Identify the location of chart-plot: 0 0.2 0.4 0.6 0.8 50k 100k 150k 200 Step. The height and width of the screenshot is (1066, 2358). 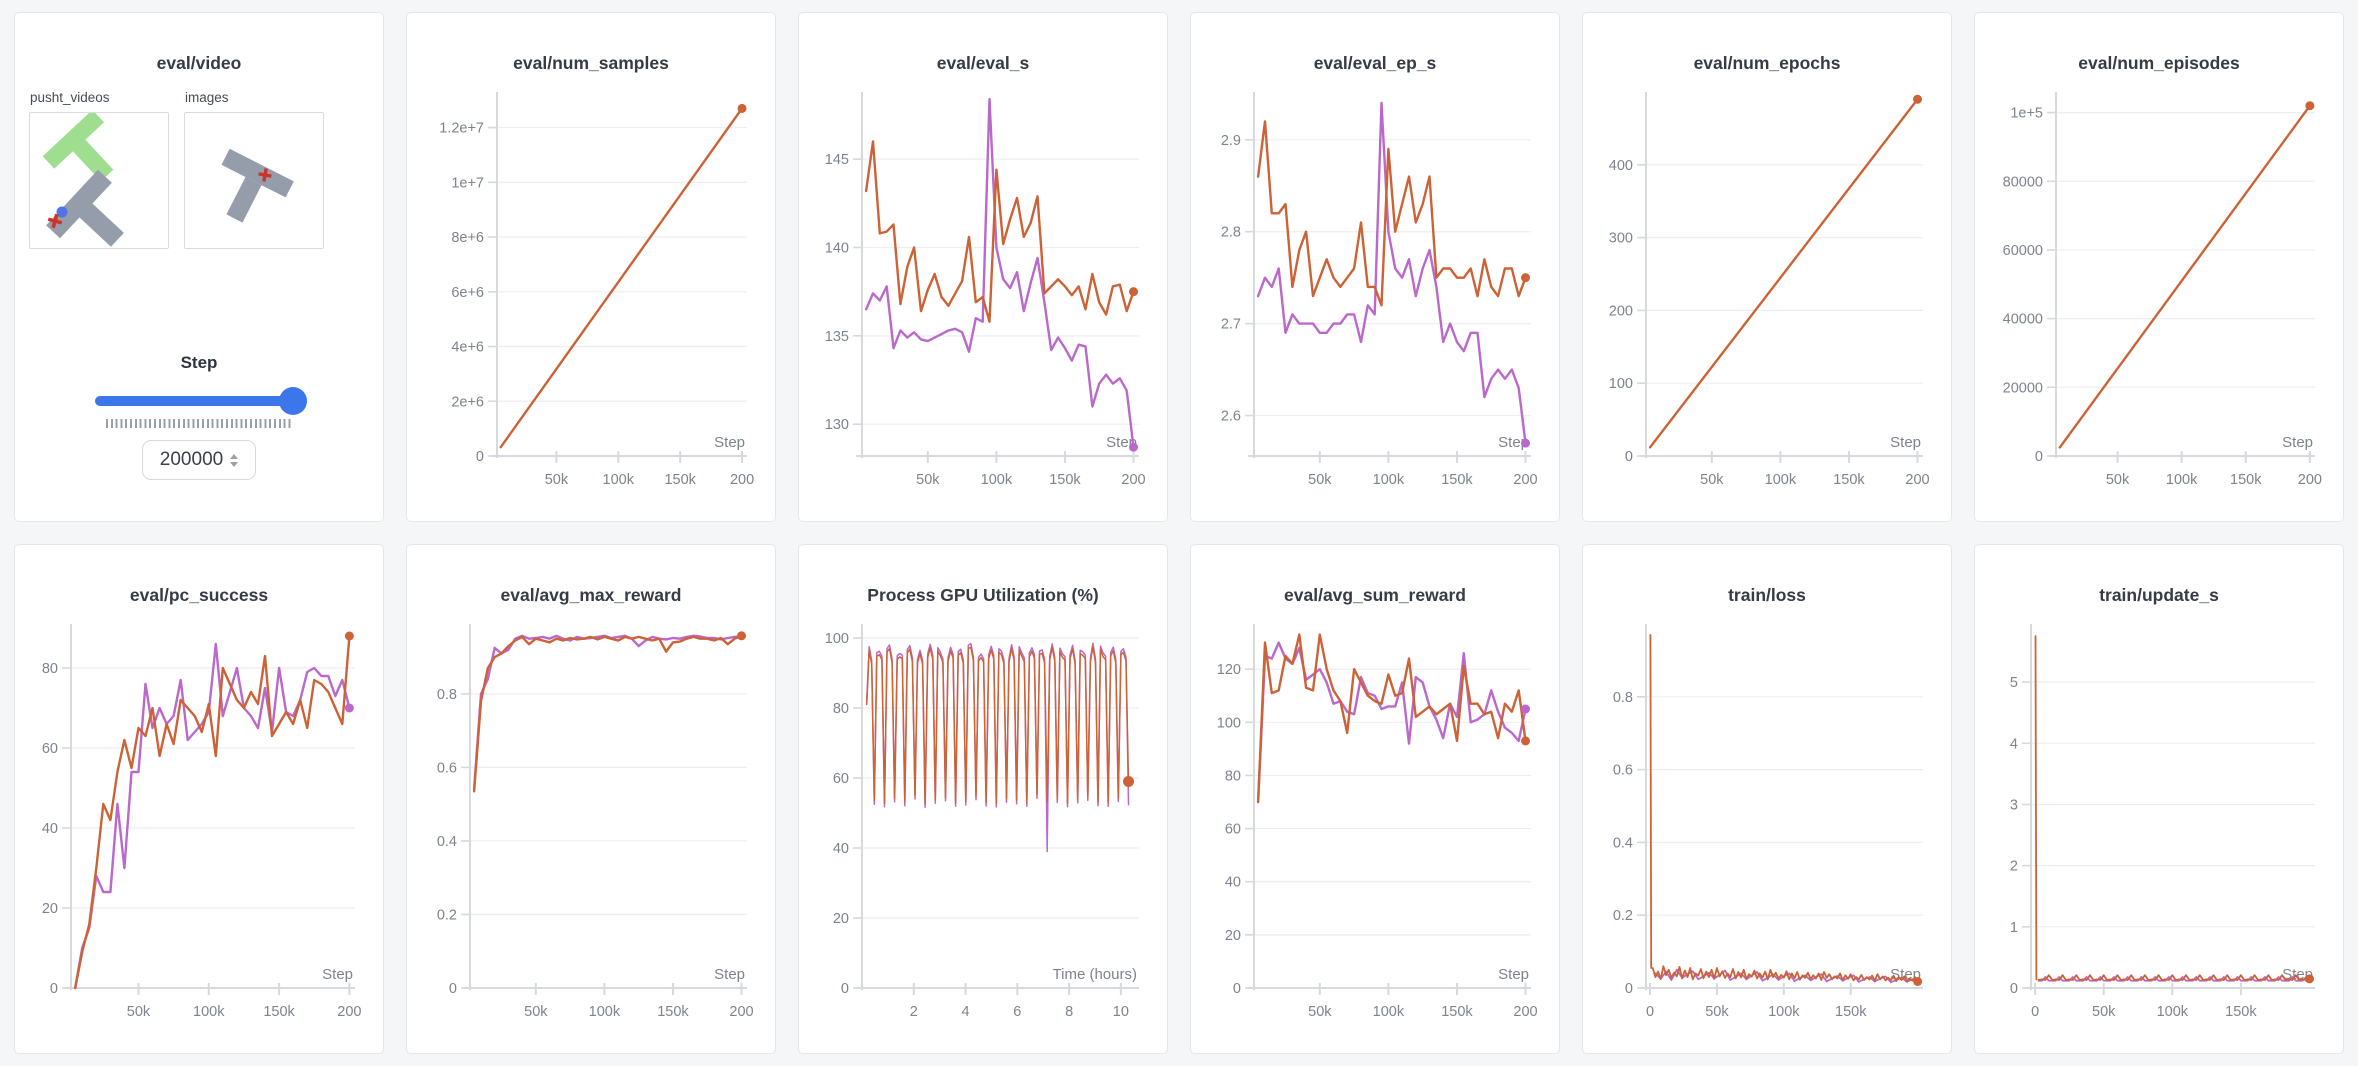
(591, 825).